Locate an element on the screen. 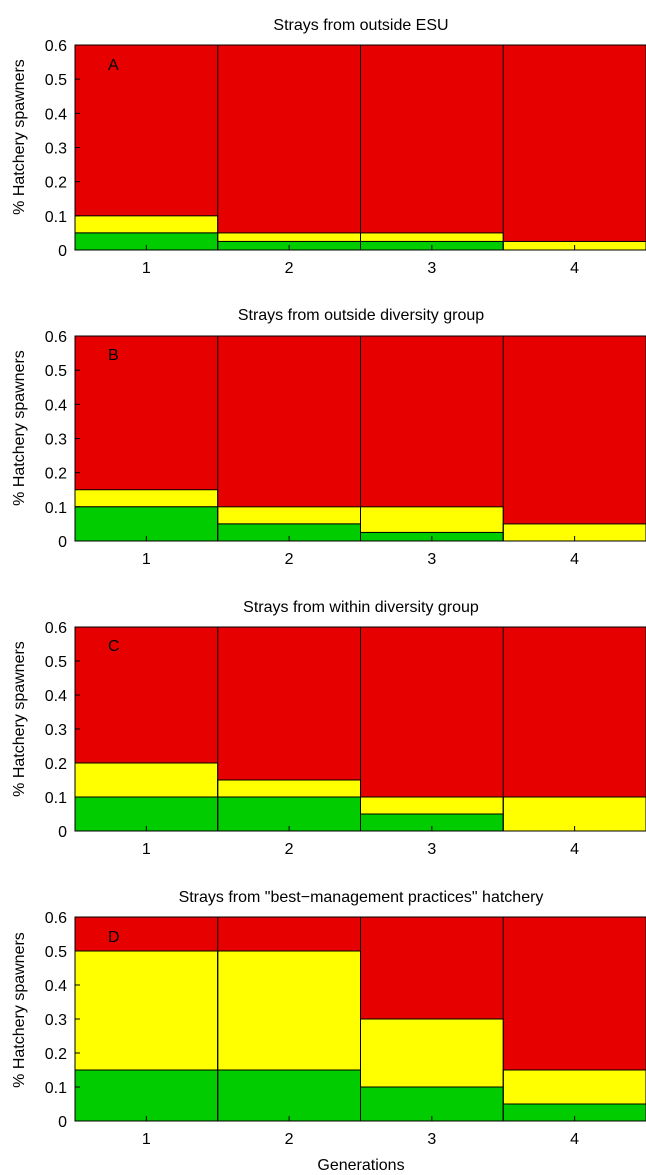 The width and height of the screenshot is (646, 1175). panel-title: Strays from within diversity group is located at coordinates (361, 607).